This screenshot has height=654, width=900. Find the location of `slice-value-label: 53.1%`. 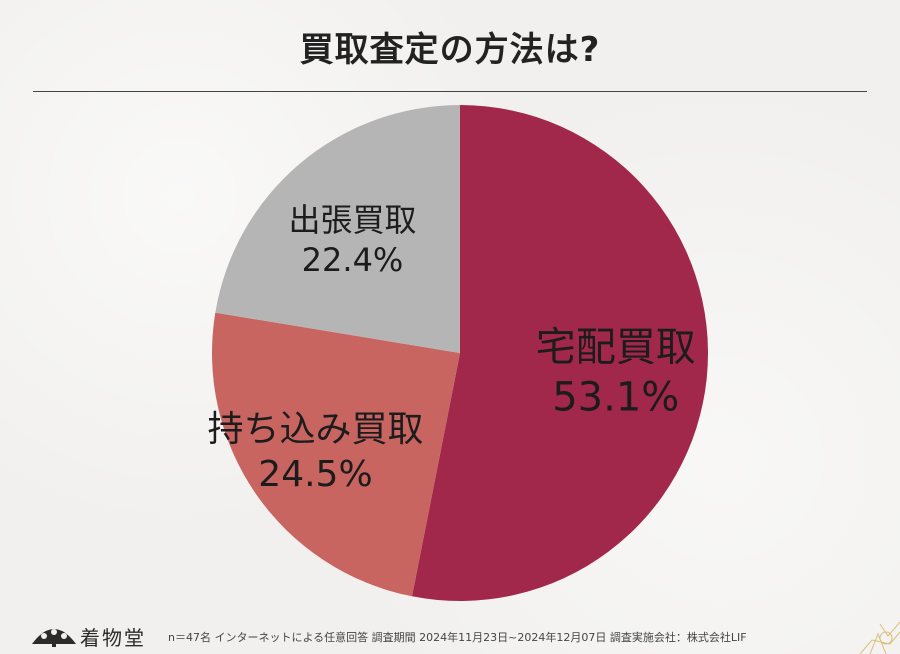

slice-value-label: 53.1% is located at coordinates (615, 397).